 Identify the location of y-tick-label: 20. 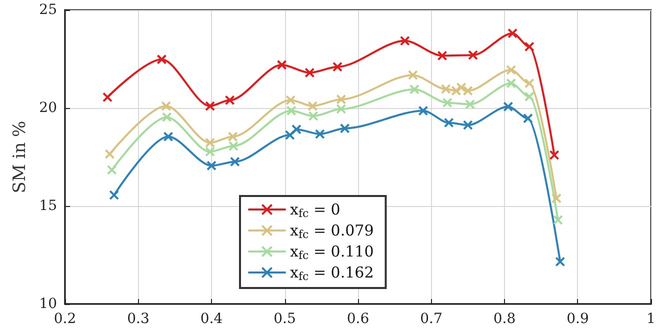
(48, 108).